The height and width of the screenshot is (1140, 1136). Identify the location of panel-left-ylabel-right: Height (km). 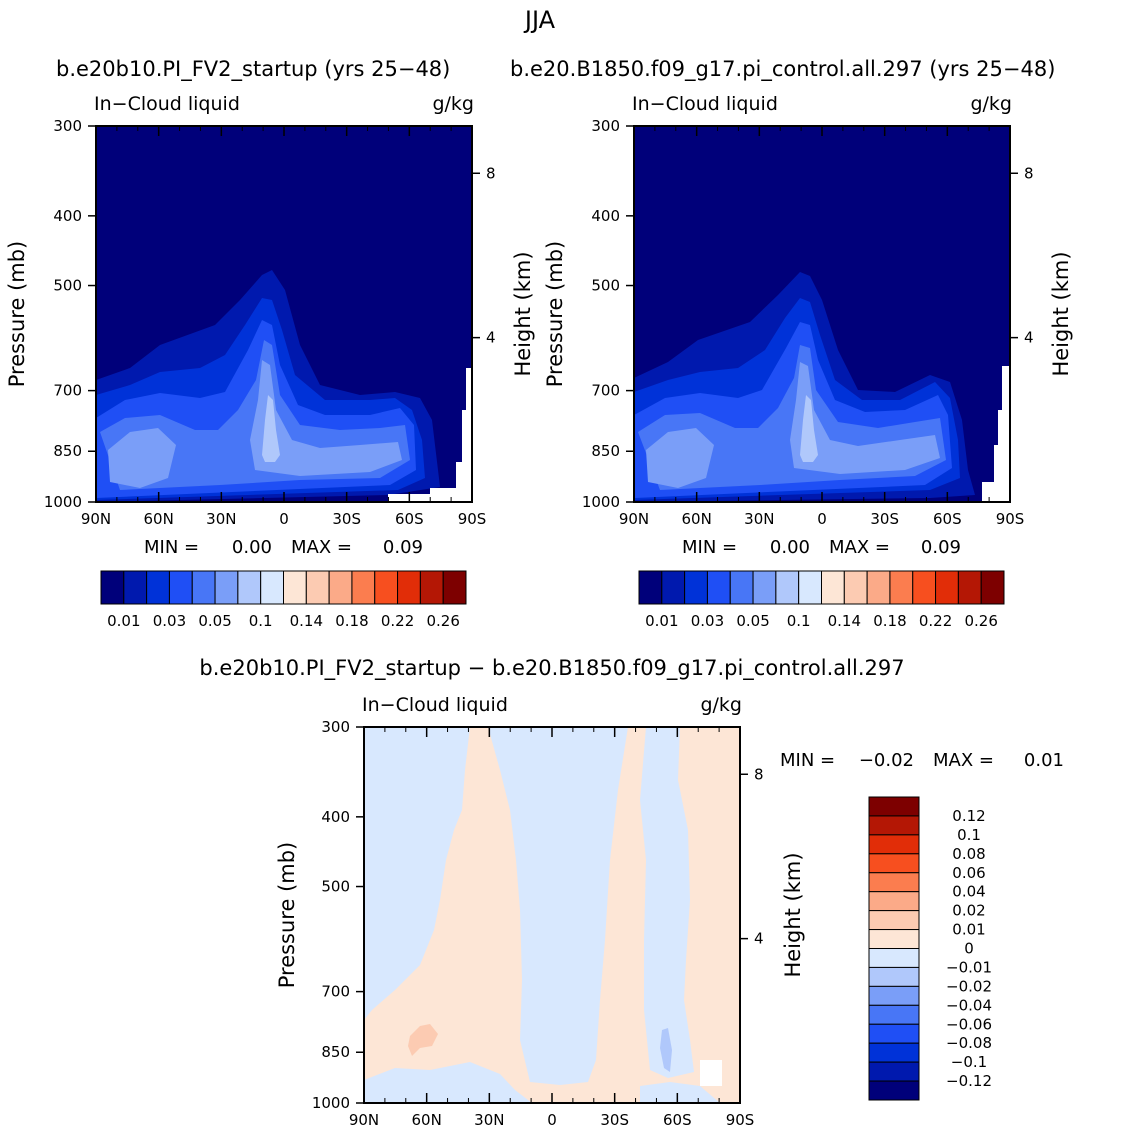
(523, 313).